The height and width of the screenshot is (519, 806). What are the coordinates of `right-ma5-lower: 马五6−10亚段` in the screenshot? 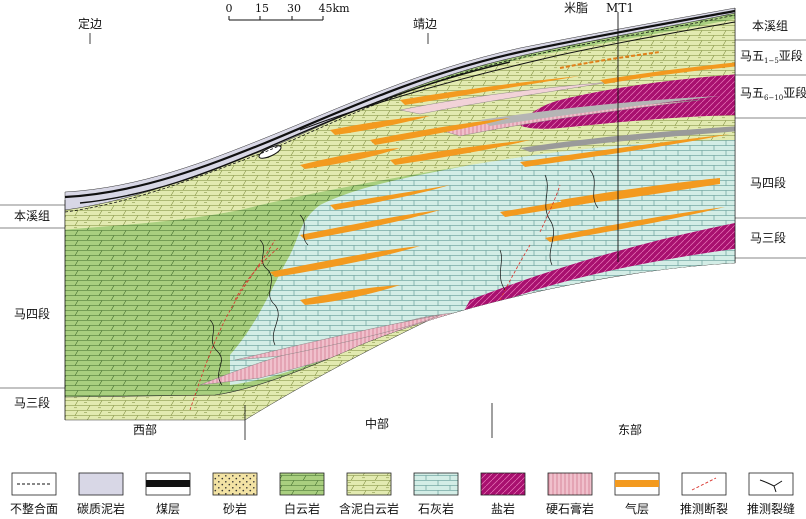 It's located at (773, 93).